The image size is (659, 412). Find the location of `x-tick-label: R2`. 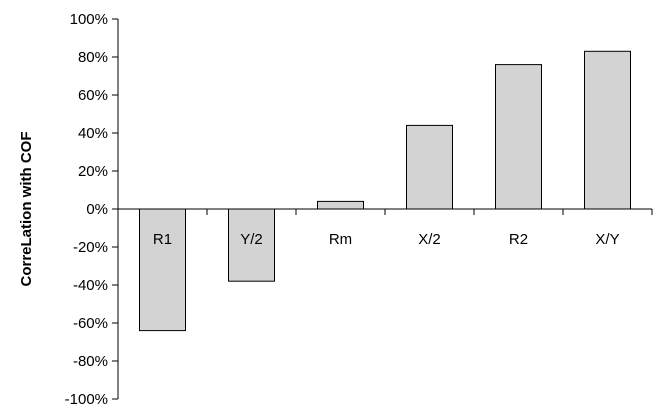

x-tick-label: R2 is located at coordinates (518, 239).